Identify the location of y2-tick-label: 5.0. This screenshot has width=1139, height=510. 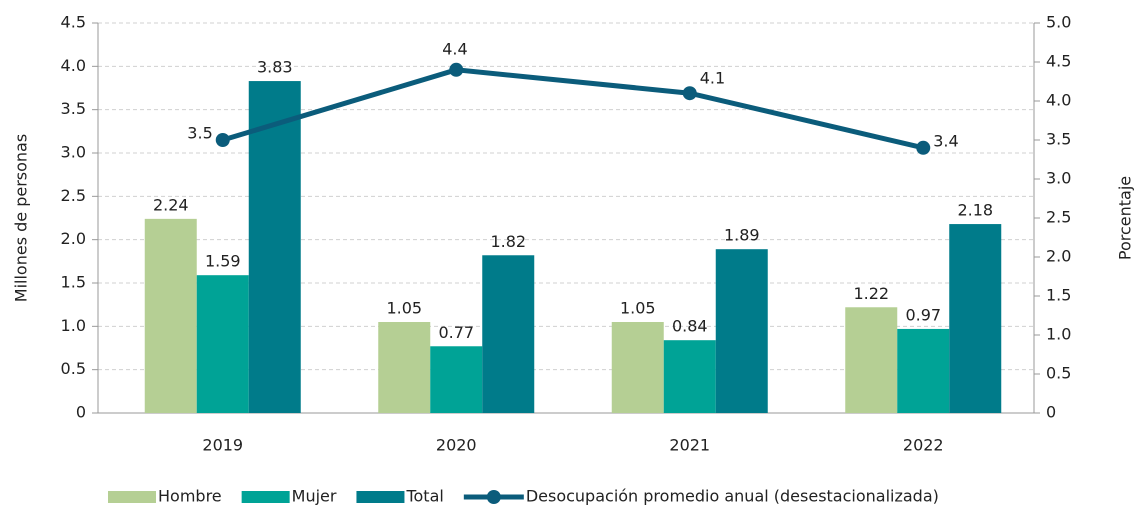
(1058, 22).